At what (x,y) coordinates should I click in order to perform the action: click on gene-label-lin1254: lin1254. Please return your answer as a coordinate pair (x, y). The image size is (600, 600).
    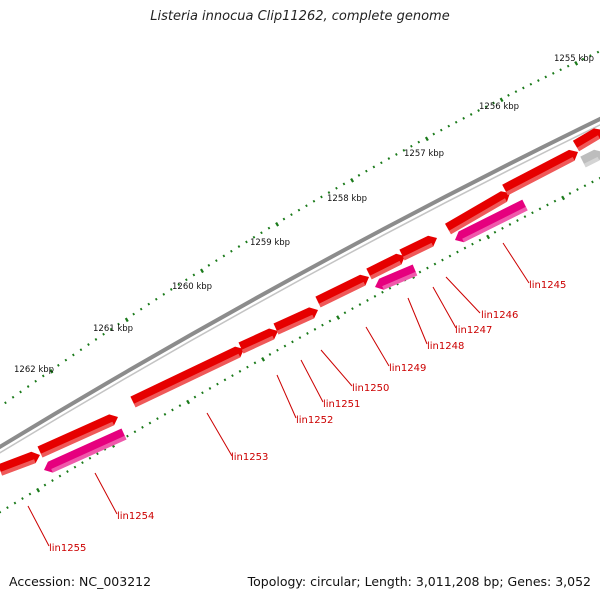
    Looking at the image, I should click on (135, 516).